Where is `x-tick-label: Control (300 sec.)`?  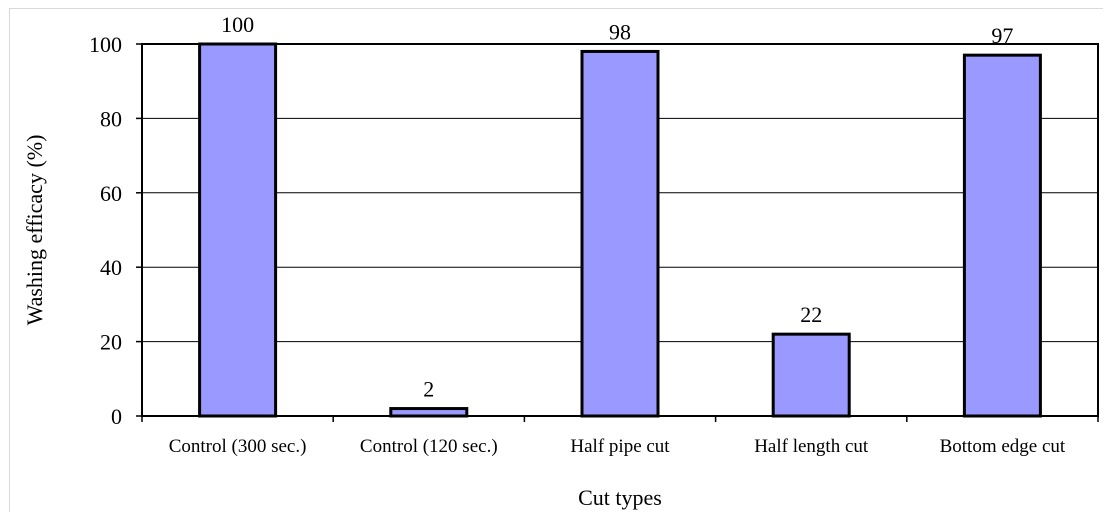
x-tick-label: Control (300 sec.) is located at coordinates (238, 446).